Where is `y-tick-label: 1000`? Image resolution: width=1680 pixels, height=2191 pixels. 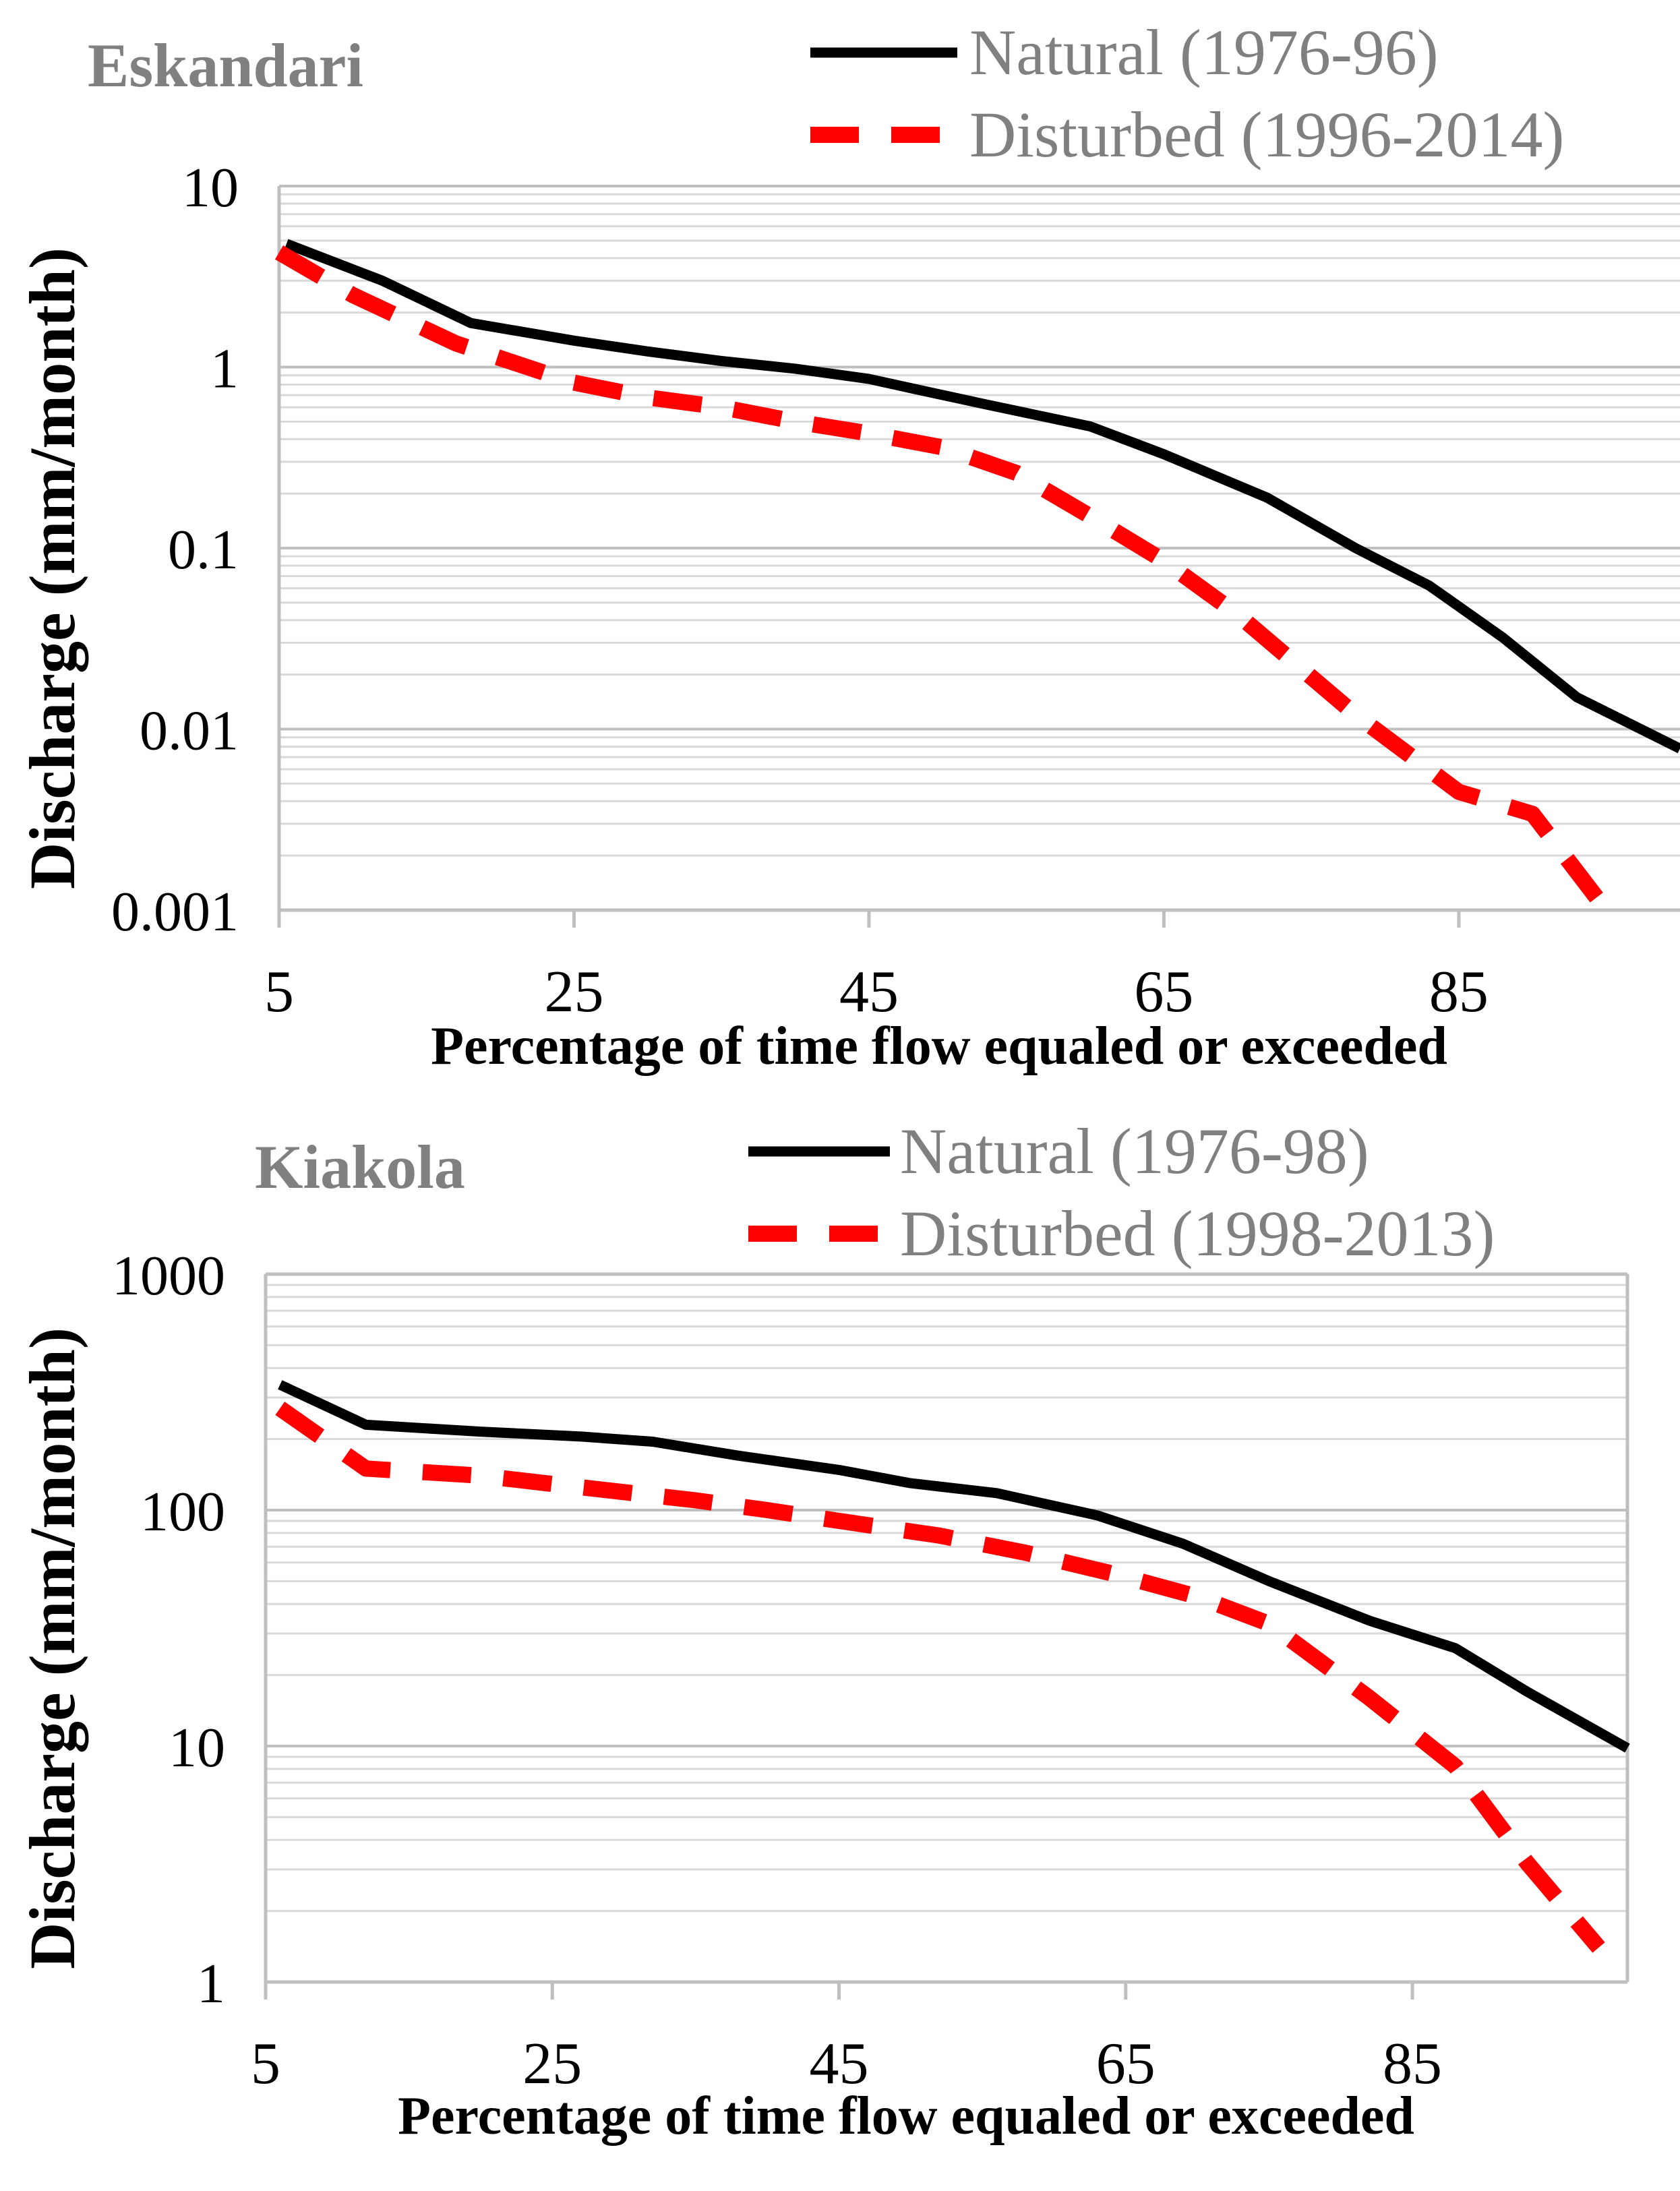 y-tick-label: 1000 is located at coordinates (168, 1275).